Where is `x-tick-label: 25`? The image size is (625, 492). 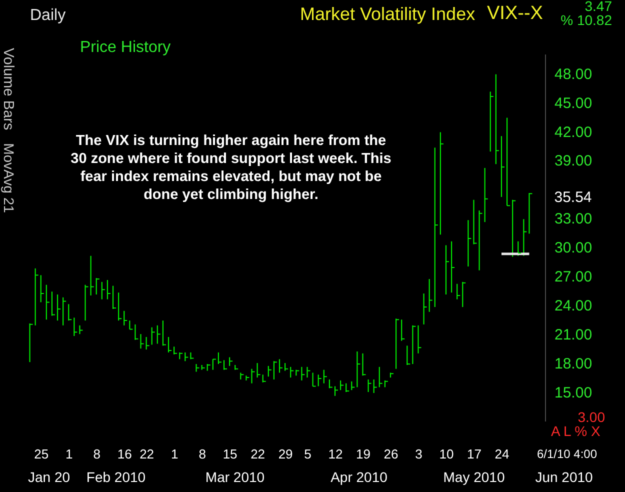
x-tick-label: 25 is located at coordinates (41, 454).